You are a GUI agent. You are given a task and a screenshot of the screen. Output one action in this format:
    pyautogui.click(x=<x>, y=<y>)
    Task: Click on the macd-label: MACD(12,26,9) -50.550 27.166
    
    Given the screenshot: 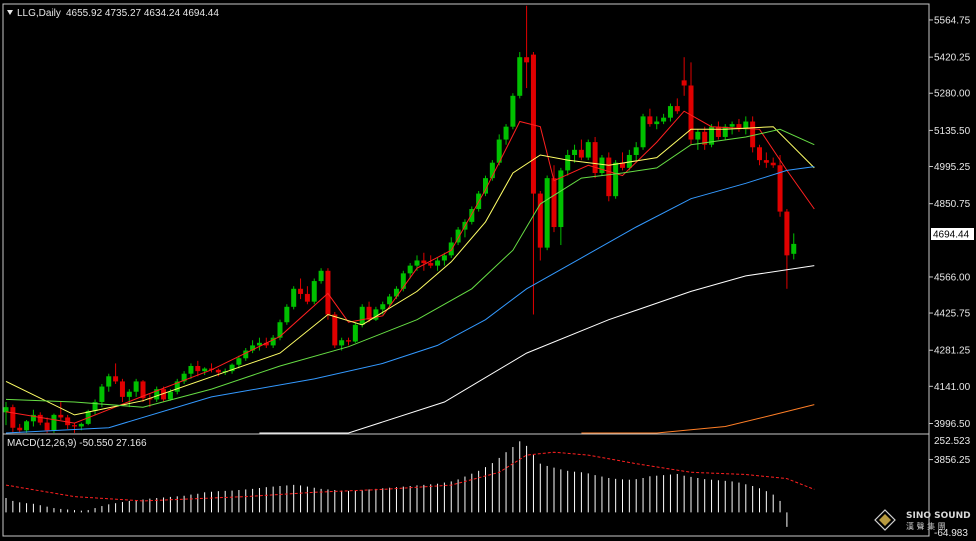 What is the action you would take?
    pyautogui.click(x=77, y=443)
    